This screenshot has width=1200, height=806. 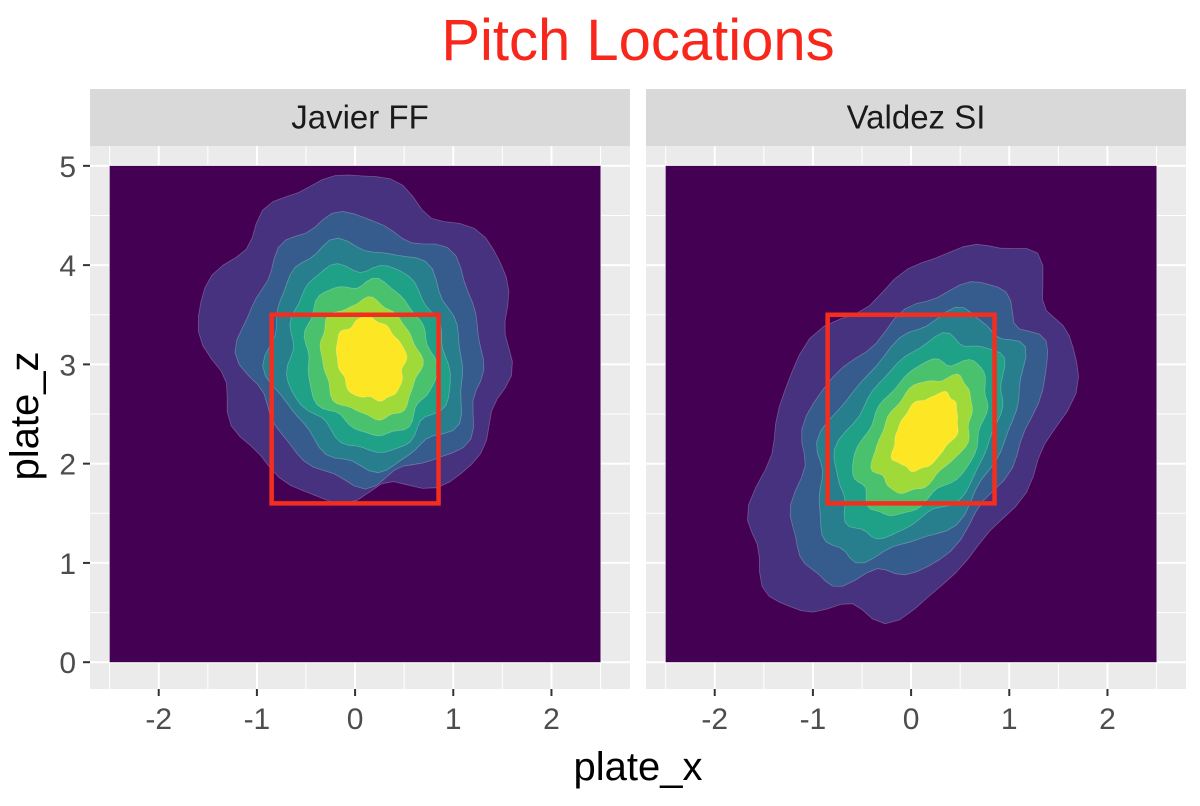 What do you see at coordinates (67, 266) in the screenshot?
I see `y-tick-label: 4` at bounding box center [67, 266].